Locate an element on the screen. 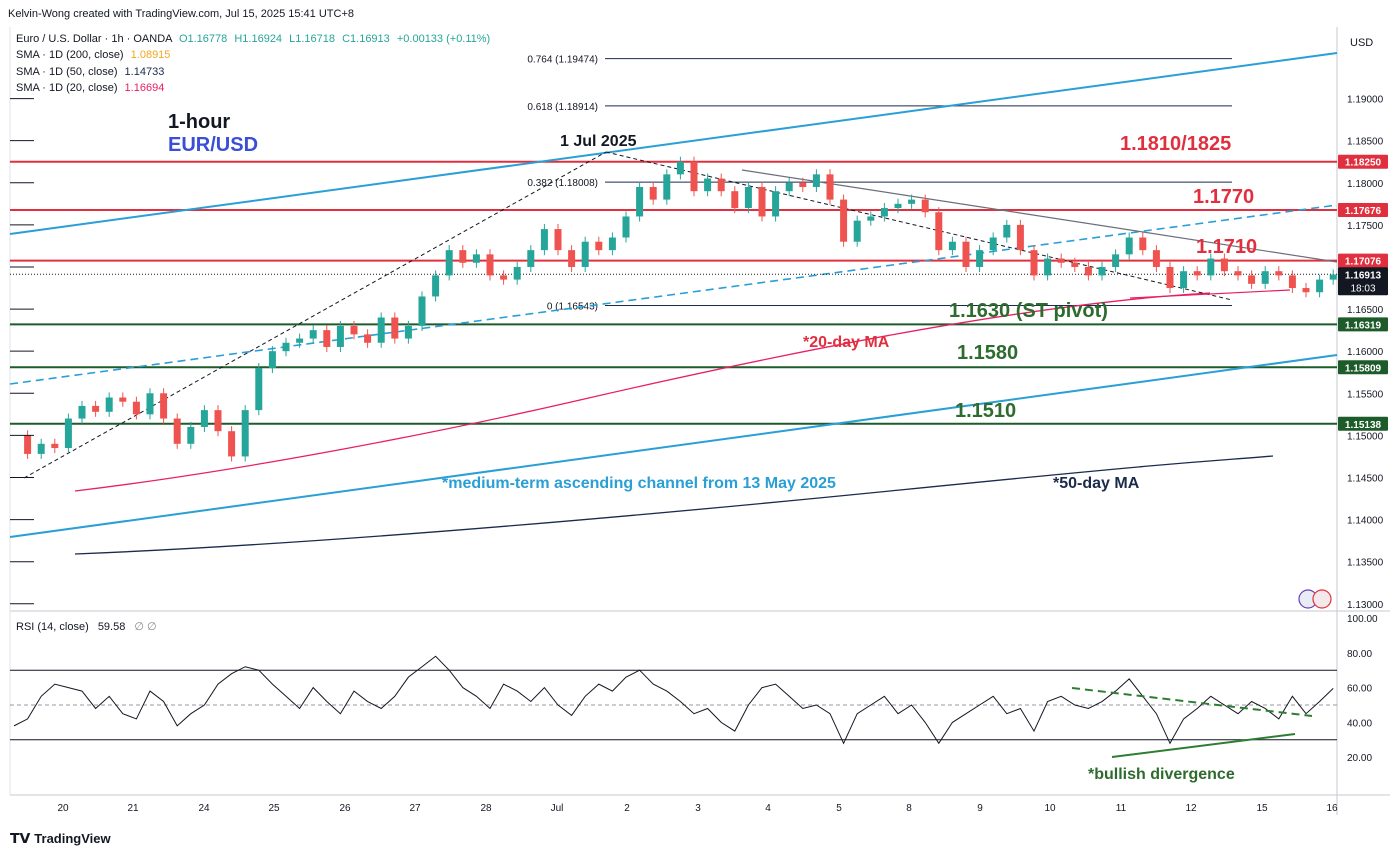  legend-sma50: SMA · 1D (50, close) 1.14733 is located at coordinates (90, 72).